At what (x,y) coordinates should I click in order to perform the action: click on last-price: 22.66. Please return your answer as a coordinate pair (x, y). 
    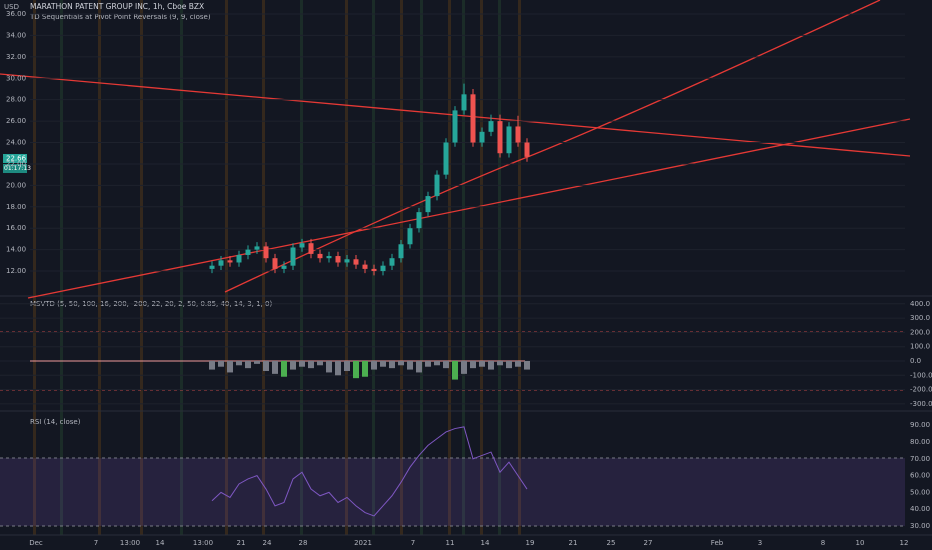
    Looking at the image, I should click on (16, 159).